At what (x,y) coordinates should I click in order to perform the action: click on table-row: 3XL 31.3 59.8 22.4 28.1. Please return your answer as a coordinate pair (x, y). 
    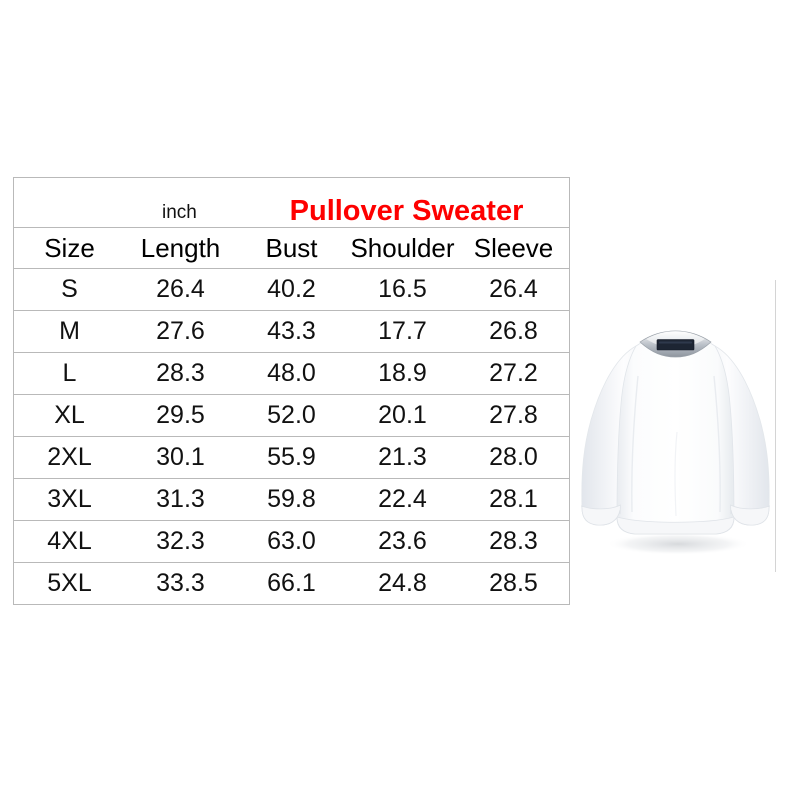
    Looking at the image, I should click on (291, 499).